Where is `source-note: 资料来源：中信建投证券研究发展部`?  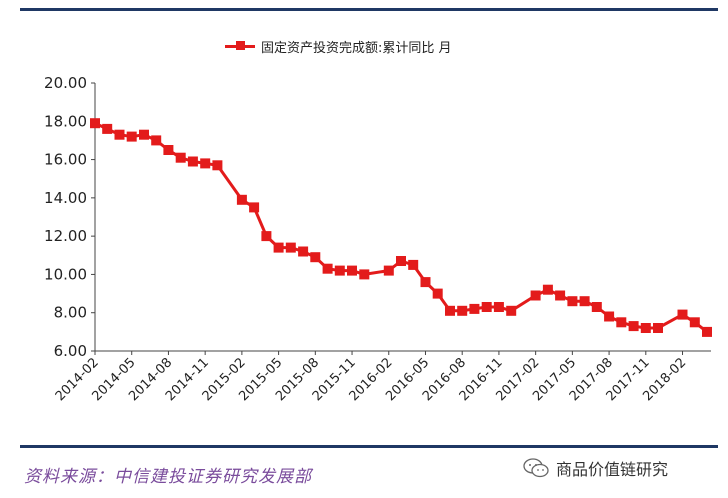
source-note: 资料来源：中信建投证券研究发展部 is located at coordinates (168, 477).